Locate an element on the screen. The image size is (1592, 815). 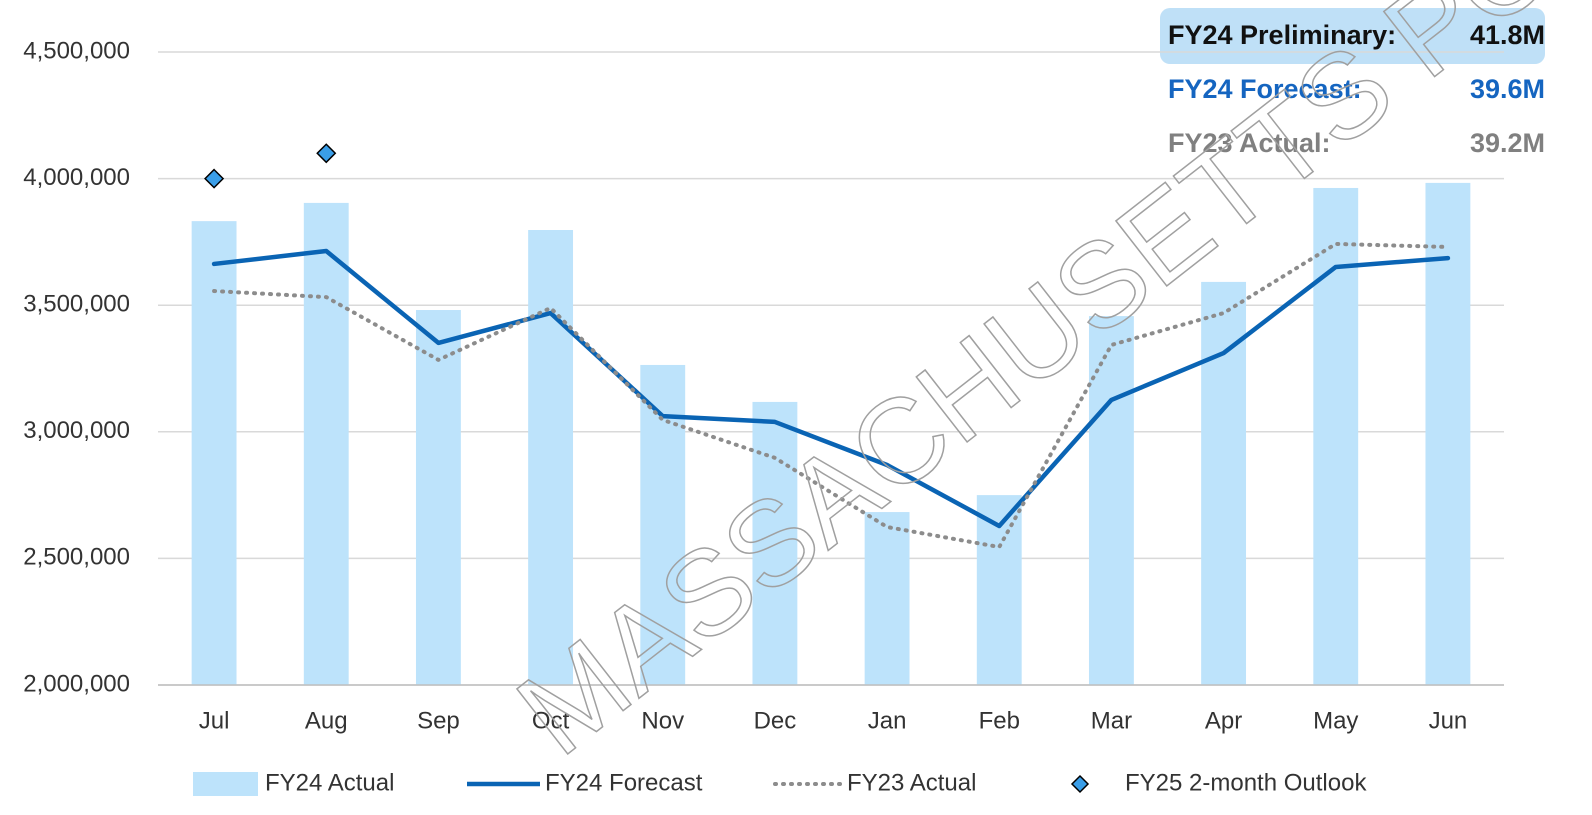
legend-label: FY24 Actual is located at coordinates (329, 782).